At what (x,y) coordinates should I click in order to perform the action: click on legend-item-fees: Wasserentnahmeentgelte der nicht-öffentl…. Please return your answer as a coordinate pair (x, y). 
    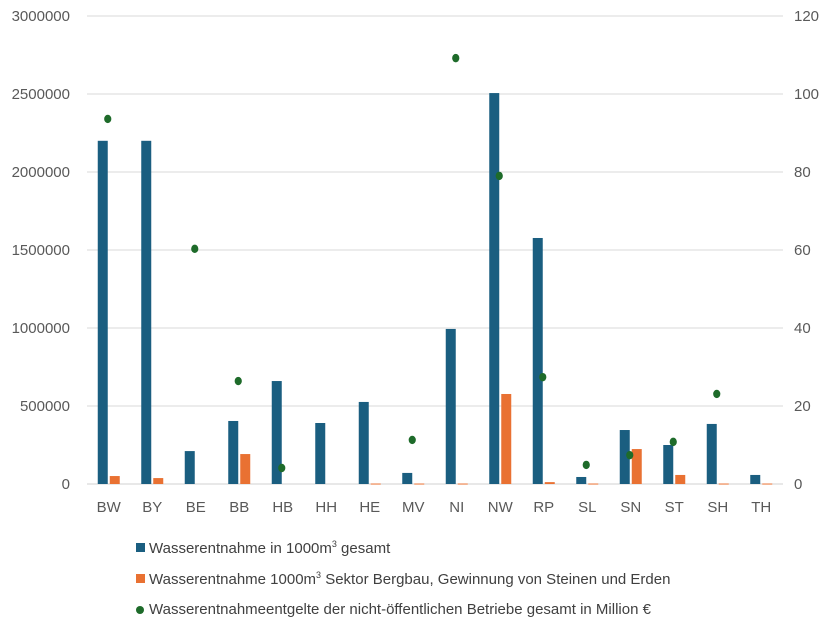
    Looking at the image, I should click on (403, 609).